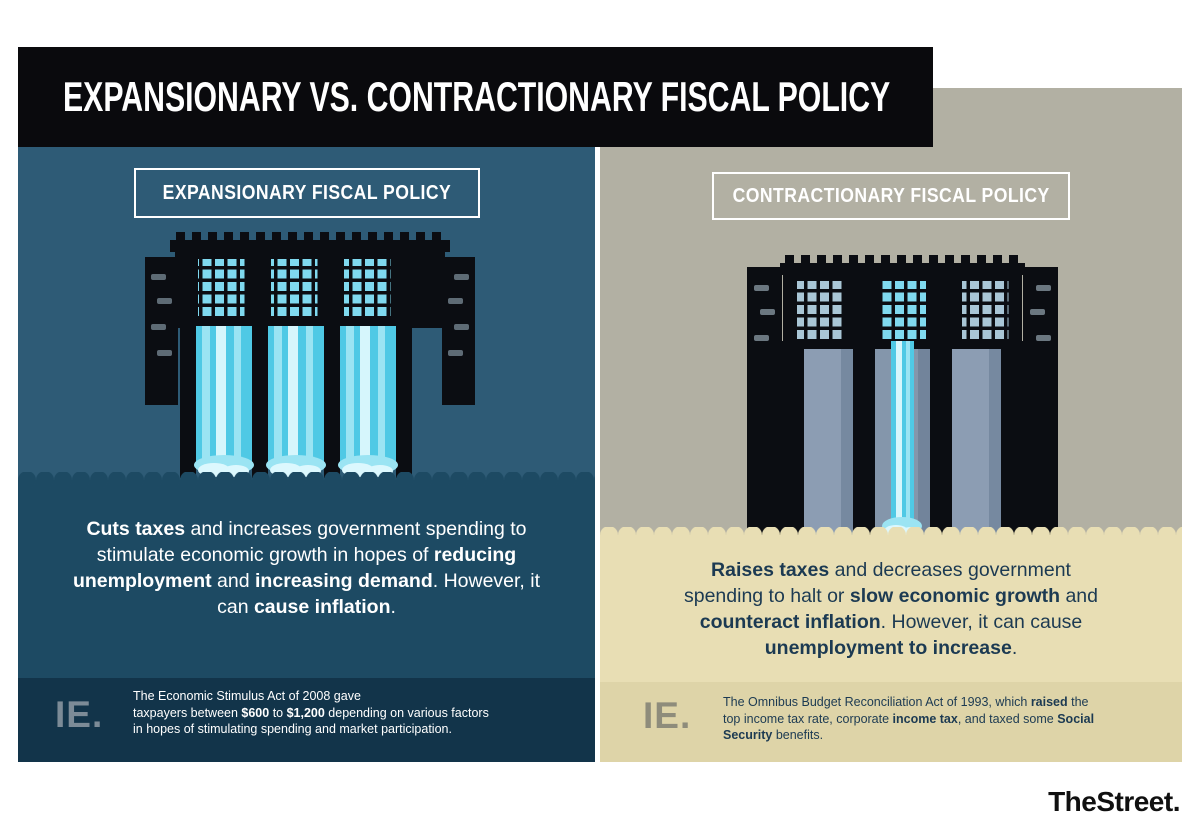  I want to click on contractionary-label-box: CONTRACTIONARY FISCAL POLICY, so click(891, 196).